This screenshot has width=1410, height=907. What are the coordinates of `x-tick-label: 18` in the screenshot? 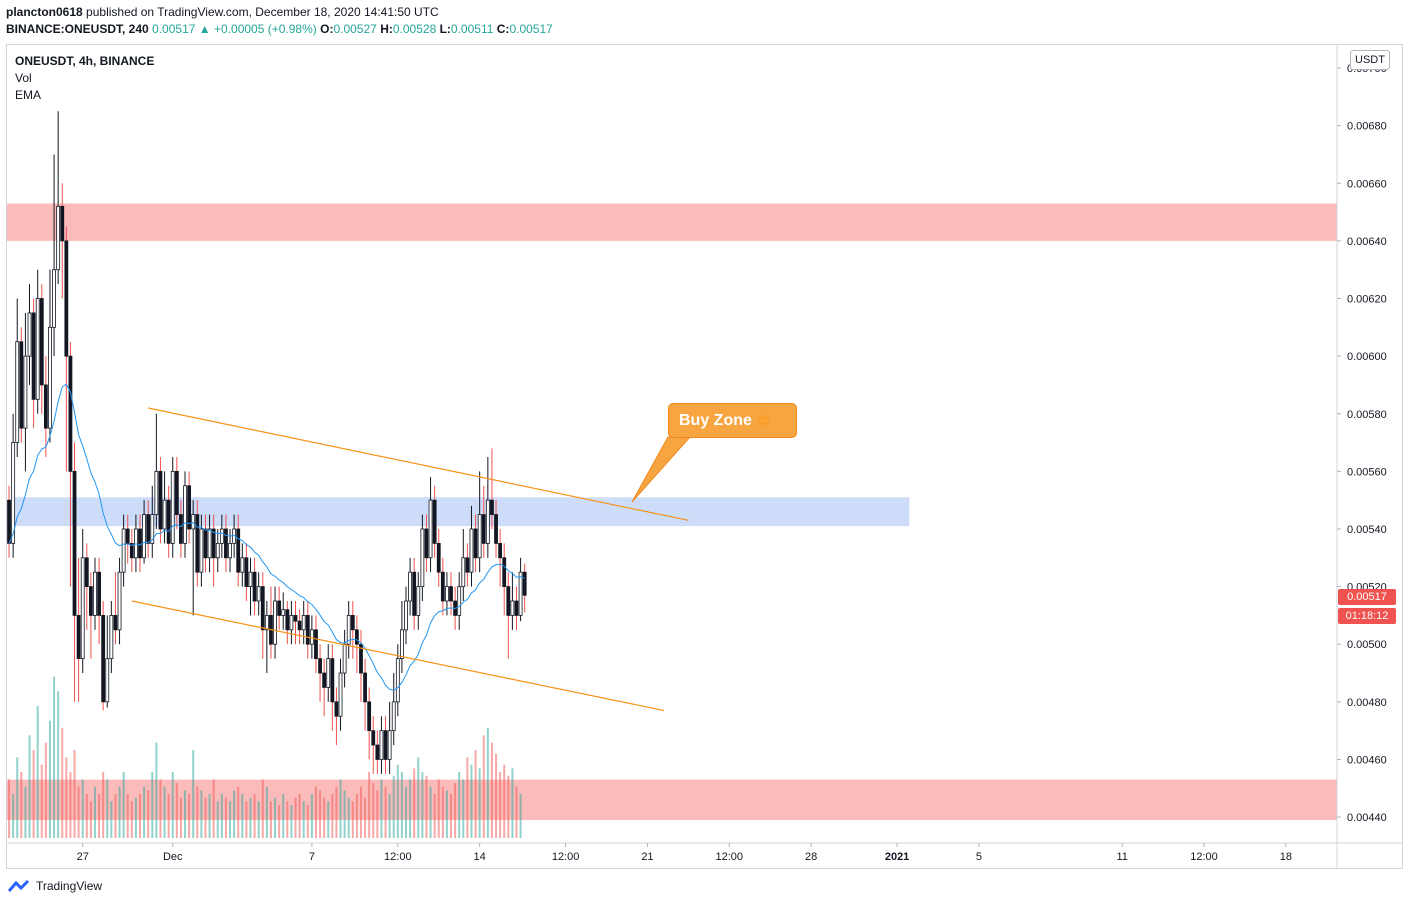 It's located at (1286, 857).